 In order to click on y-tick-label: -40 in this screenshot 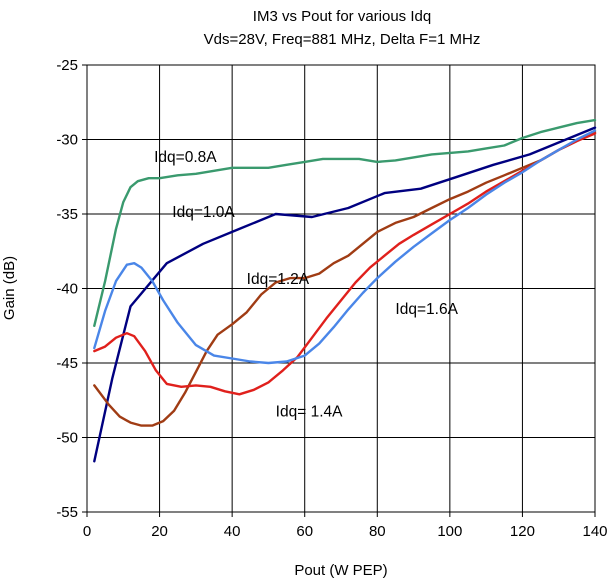, I will do `click(67, 289)`.